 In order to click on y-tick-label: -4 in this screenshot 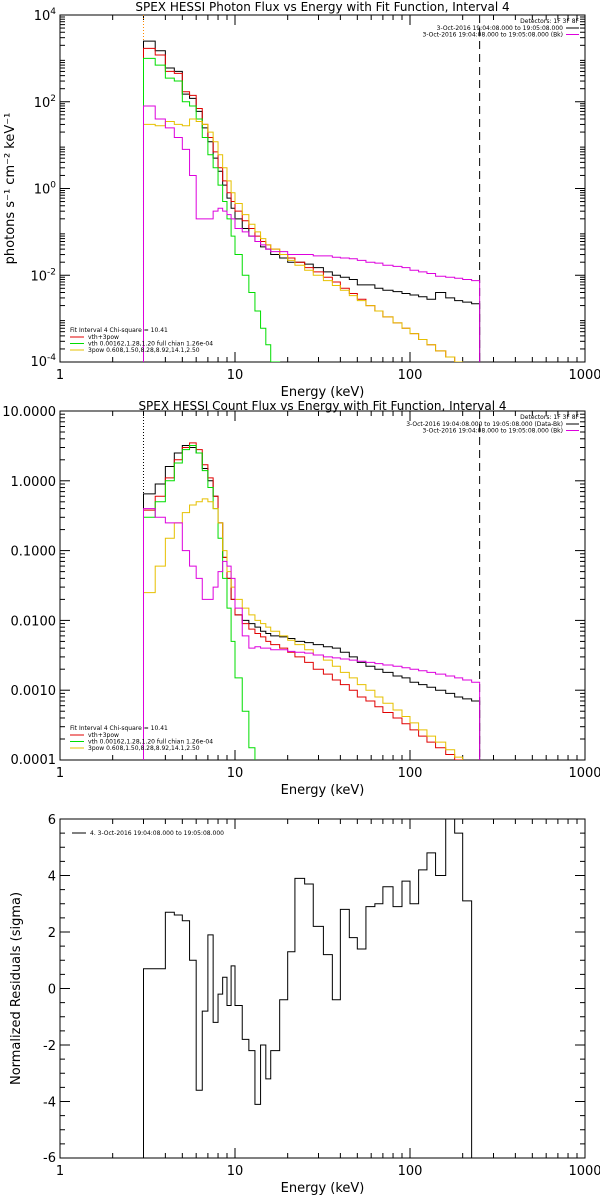, I will do `click(49, 1103)`.